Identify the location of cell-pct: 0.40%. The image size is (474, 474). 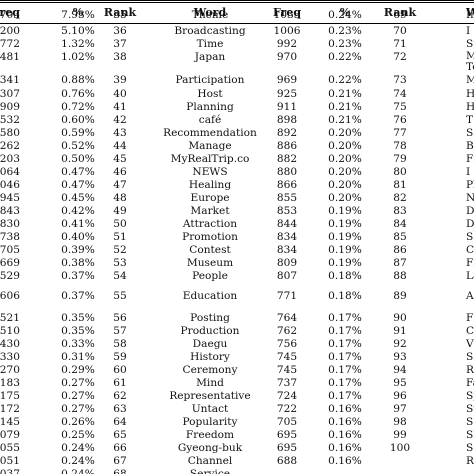
(78, 237).